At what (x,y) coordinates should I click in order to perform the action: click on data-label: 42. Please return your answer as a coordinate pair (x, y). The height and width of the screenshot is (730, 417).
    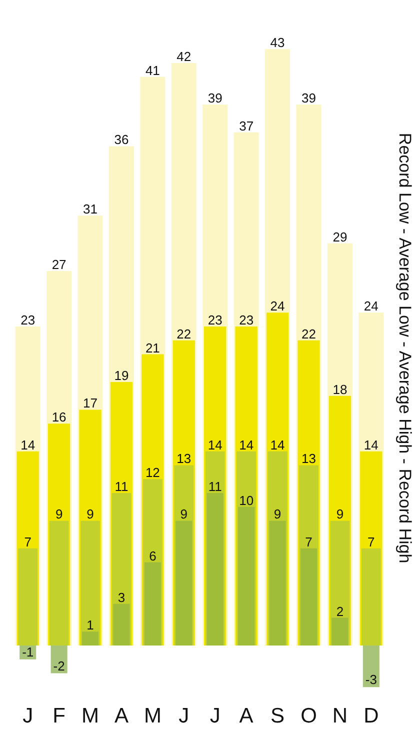
    Looking at the image, I should click on (184, 56).